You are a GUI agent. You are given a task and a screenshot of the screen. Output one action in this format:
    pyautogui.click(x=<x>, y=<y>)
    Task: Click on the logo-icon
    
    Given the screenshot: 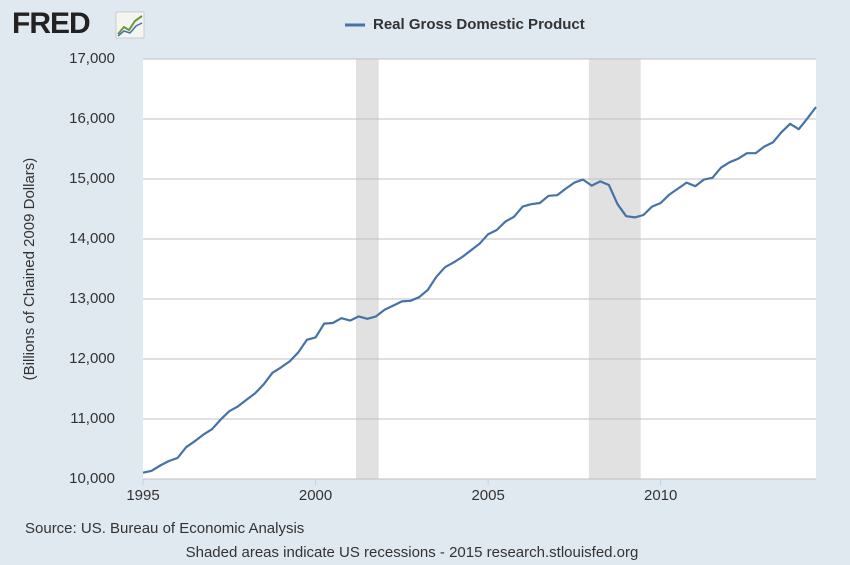 What is the action you would take?
    pyautogui.click(x=130, y=25)
    